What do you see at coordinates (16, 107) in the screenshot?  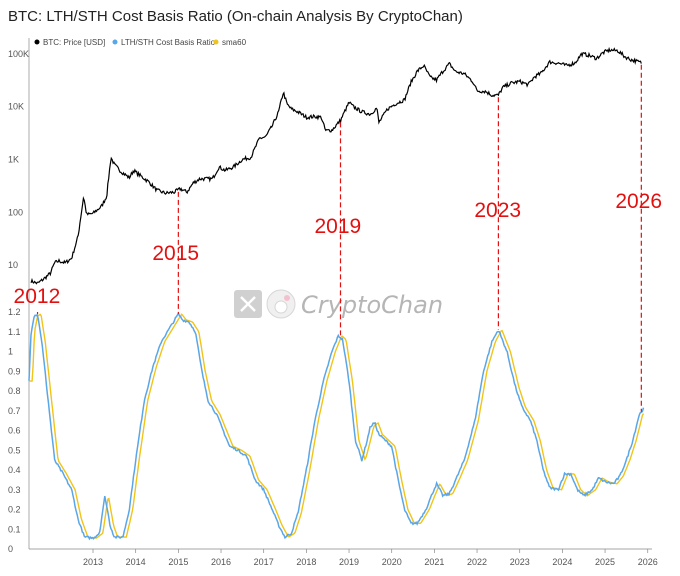 I see `price-y-tick-label-3: 10K` at bounding box center [16, 107].